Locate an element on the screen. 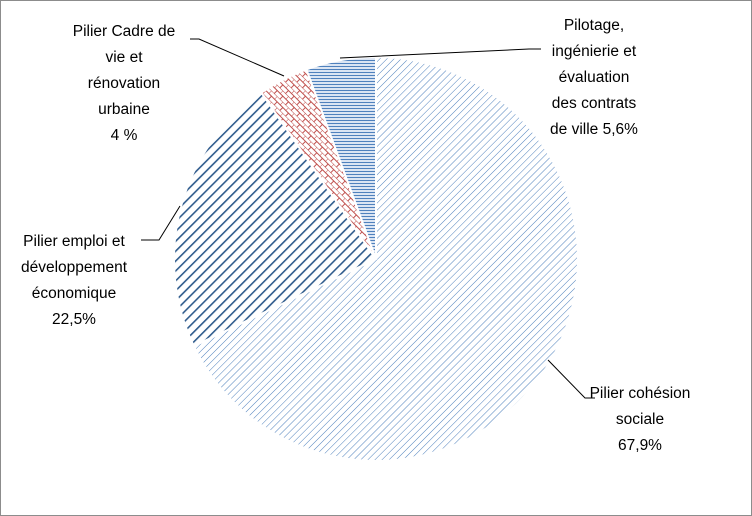 This screenshot has width=752, height=516. slice-label-line: sociale is located at coordinates (640, 419).